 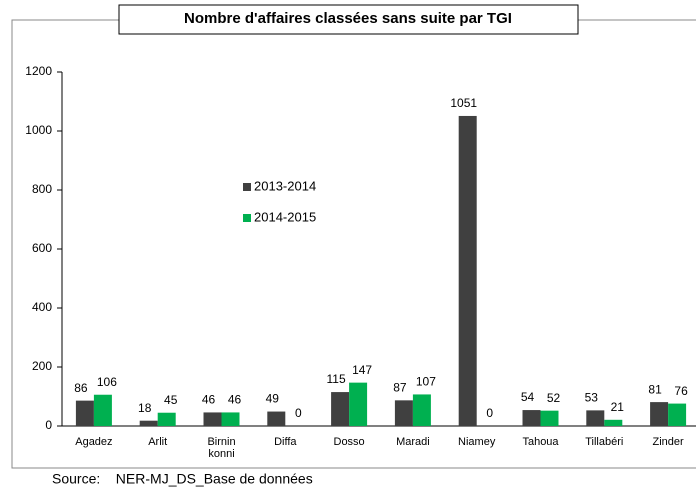 I want to click on data-label: 76, so click(x=681, y=391).